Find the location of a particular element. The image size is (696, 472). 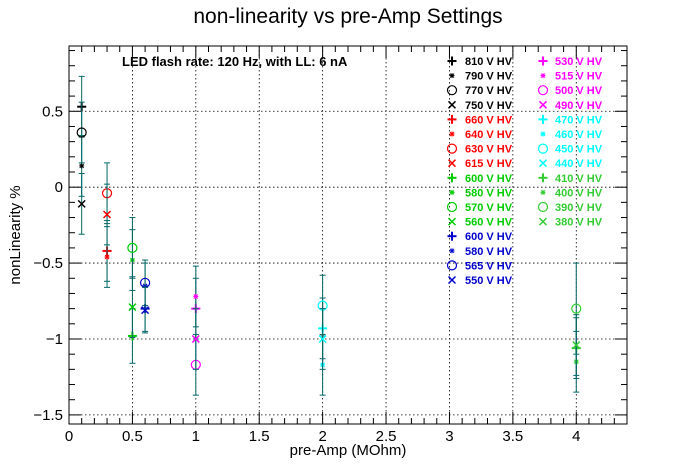

legend-entry: 565 V HV is located at coordinates (479, 266).